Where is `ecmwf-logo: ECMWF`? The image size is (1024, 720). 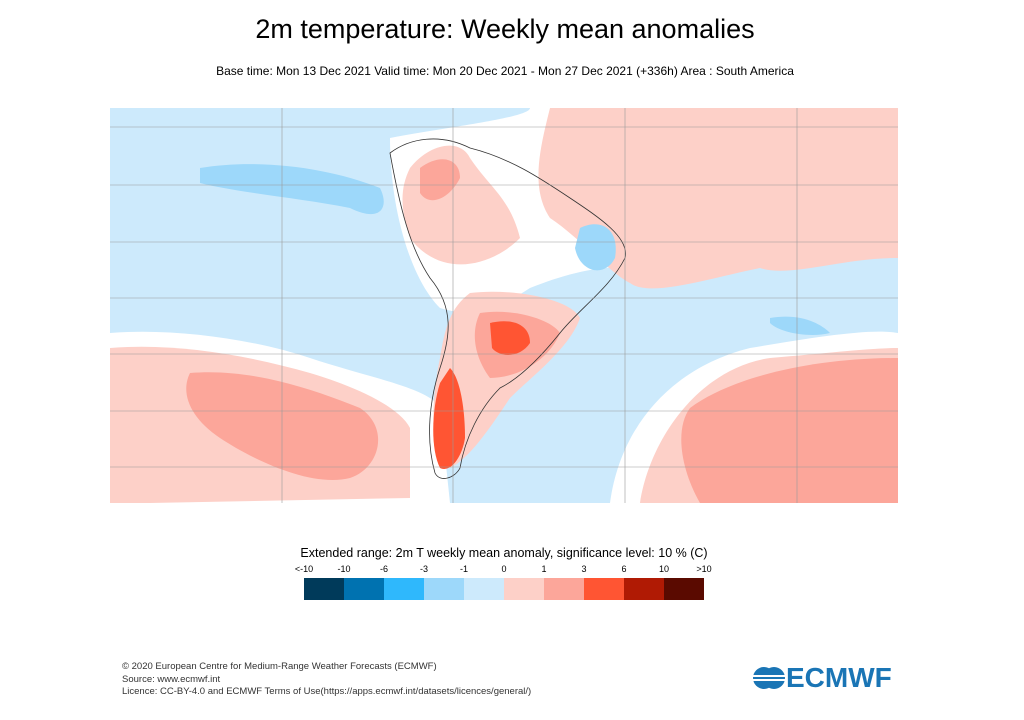 ecmwf-logo: ECMWF is located at coordinates (822, 678).